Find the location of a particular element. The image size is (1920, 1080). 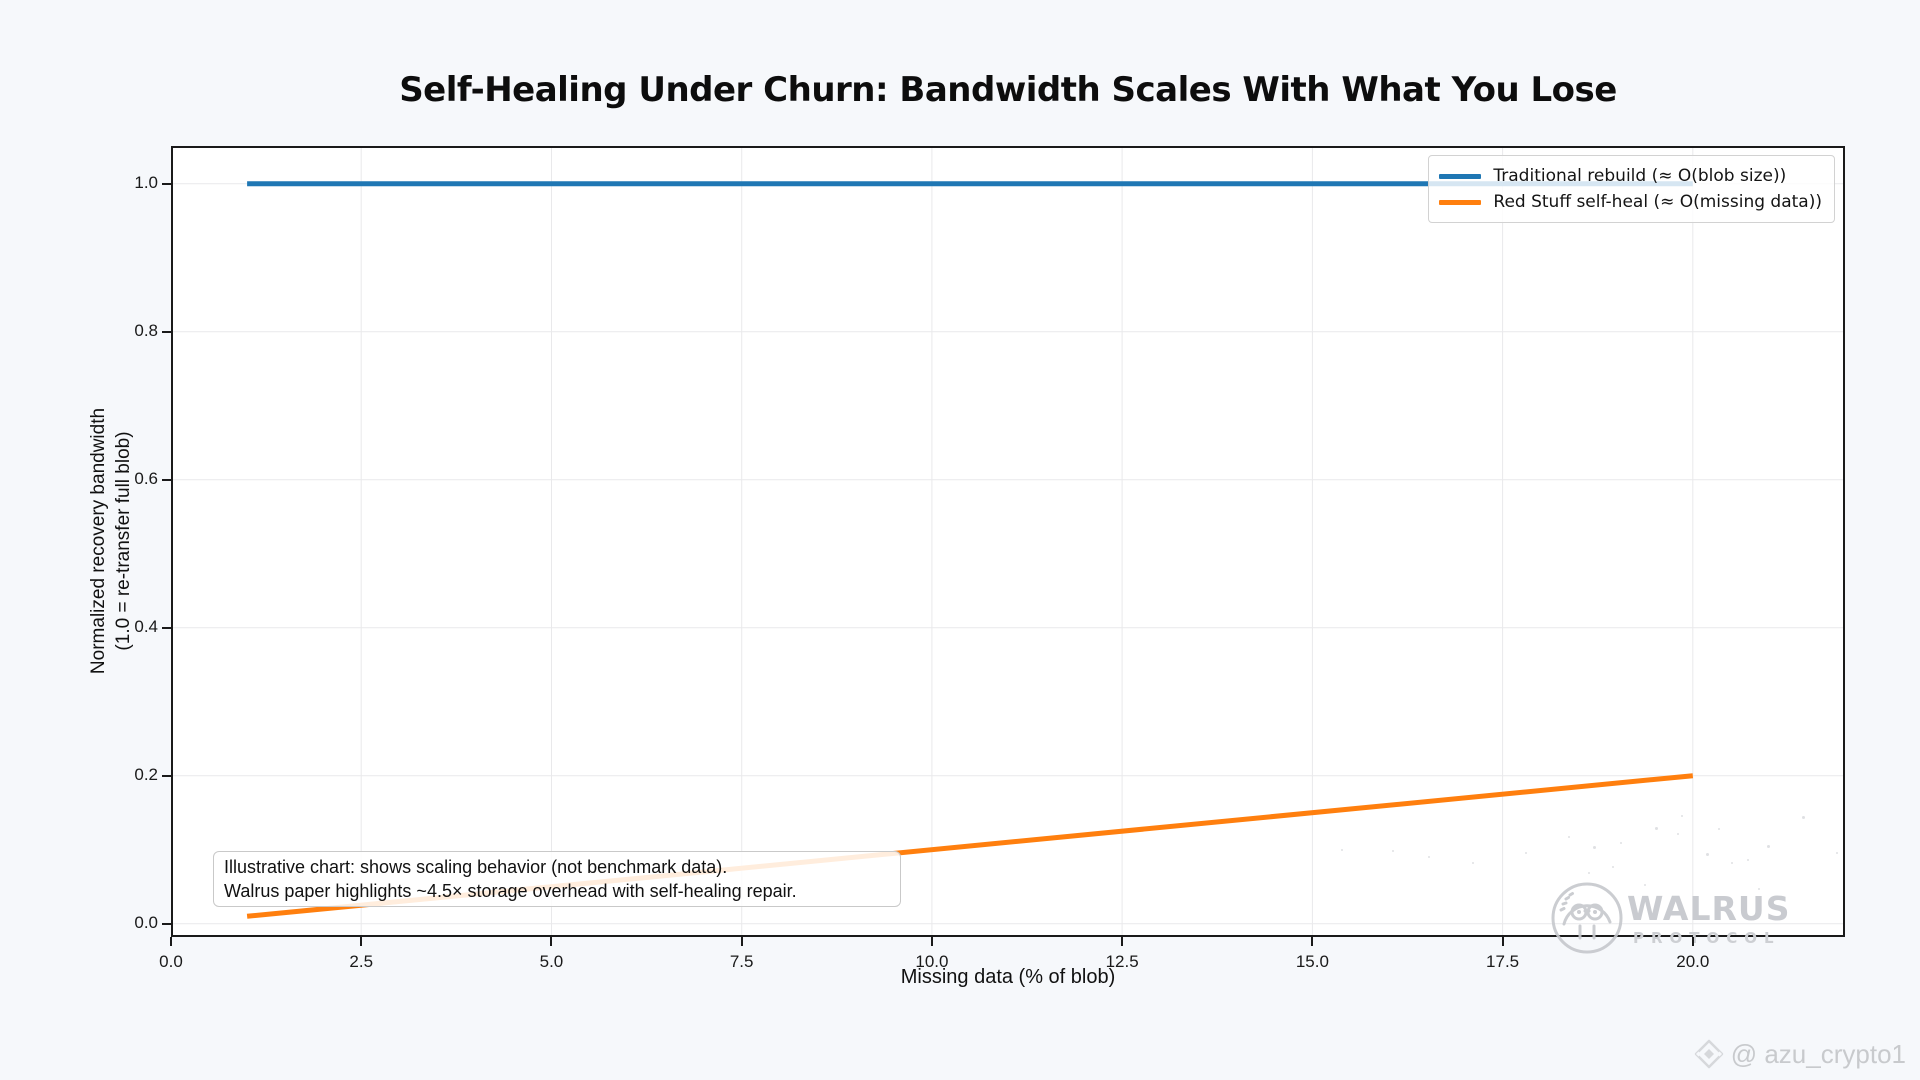

x-tick-label: 10.0 is located at coordinates (932, 961).